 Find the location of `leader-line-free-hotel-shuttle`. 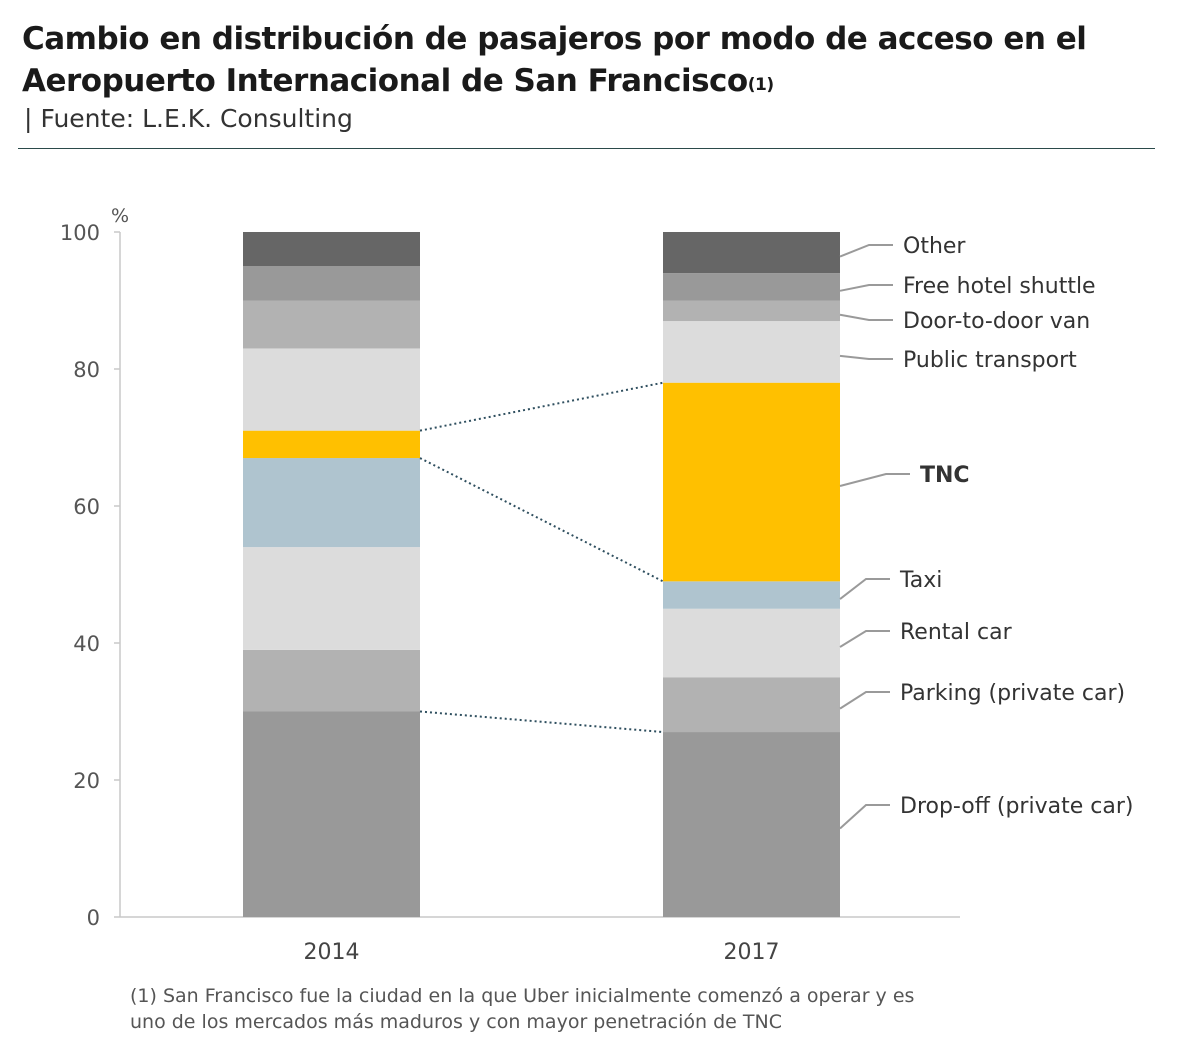

leader-line-free-hotel-shuttle is located at coordinates (866, 288).